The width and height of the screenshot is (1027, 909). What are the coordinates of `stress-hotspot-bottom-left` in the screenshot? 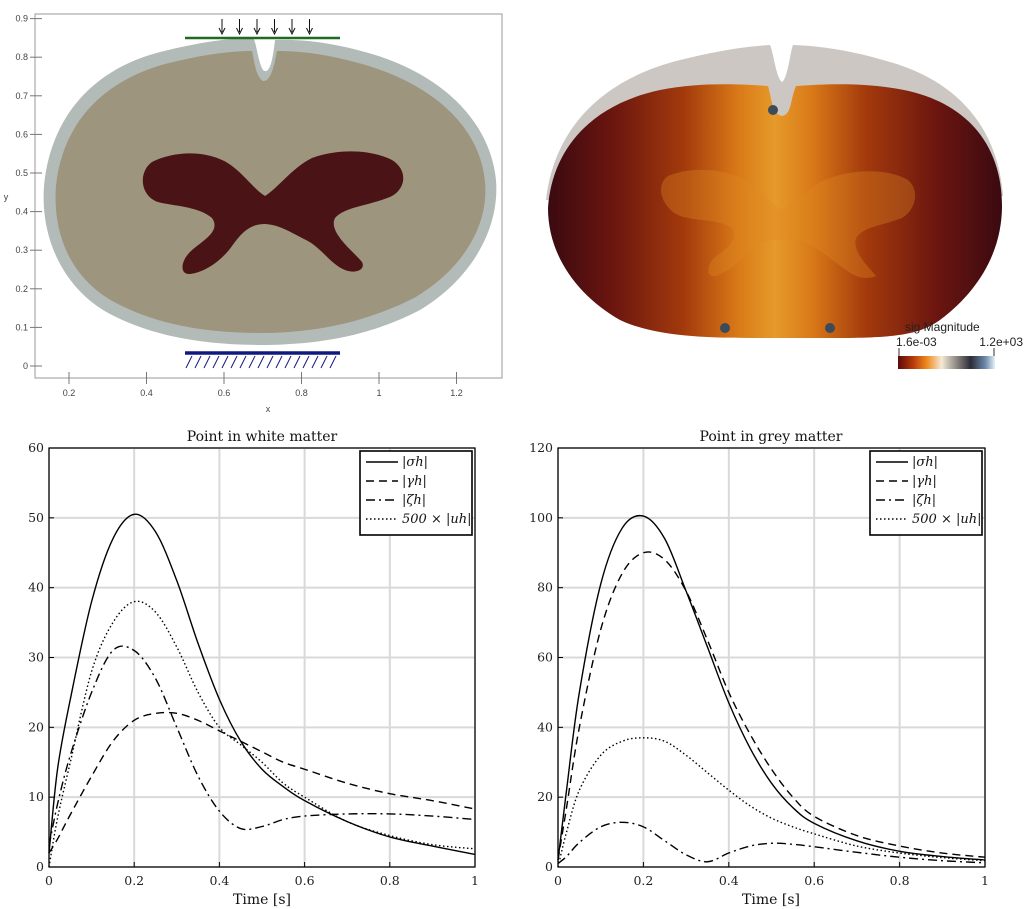 It's located at (725, 328).